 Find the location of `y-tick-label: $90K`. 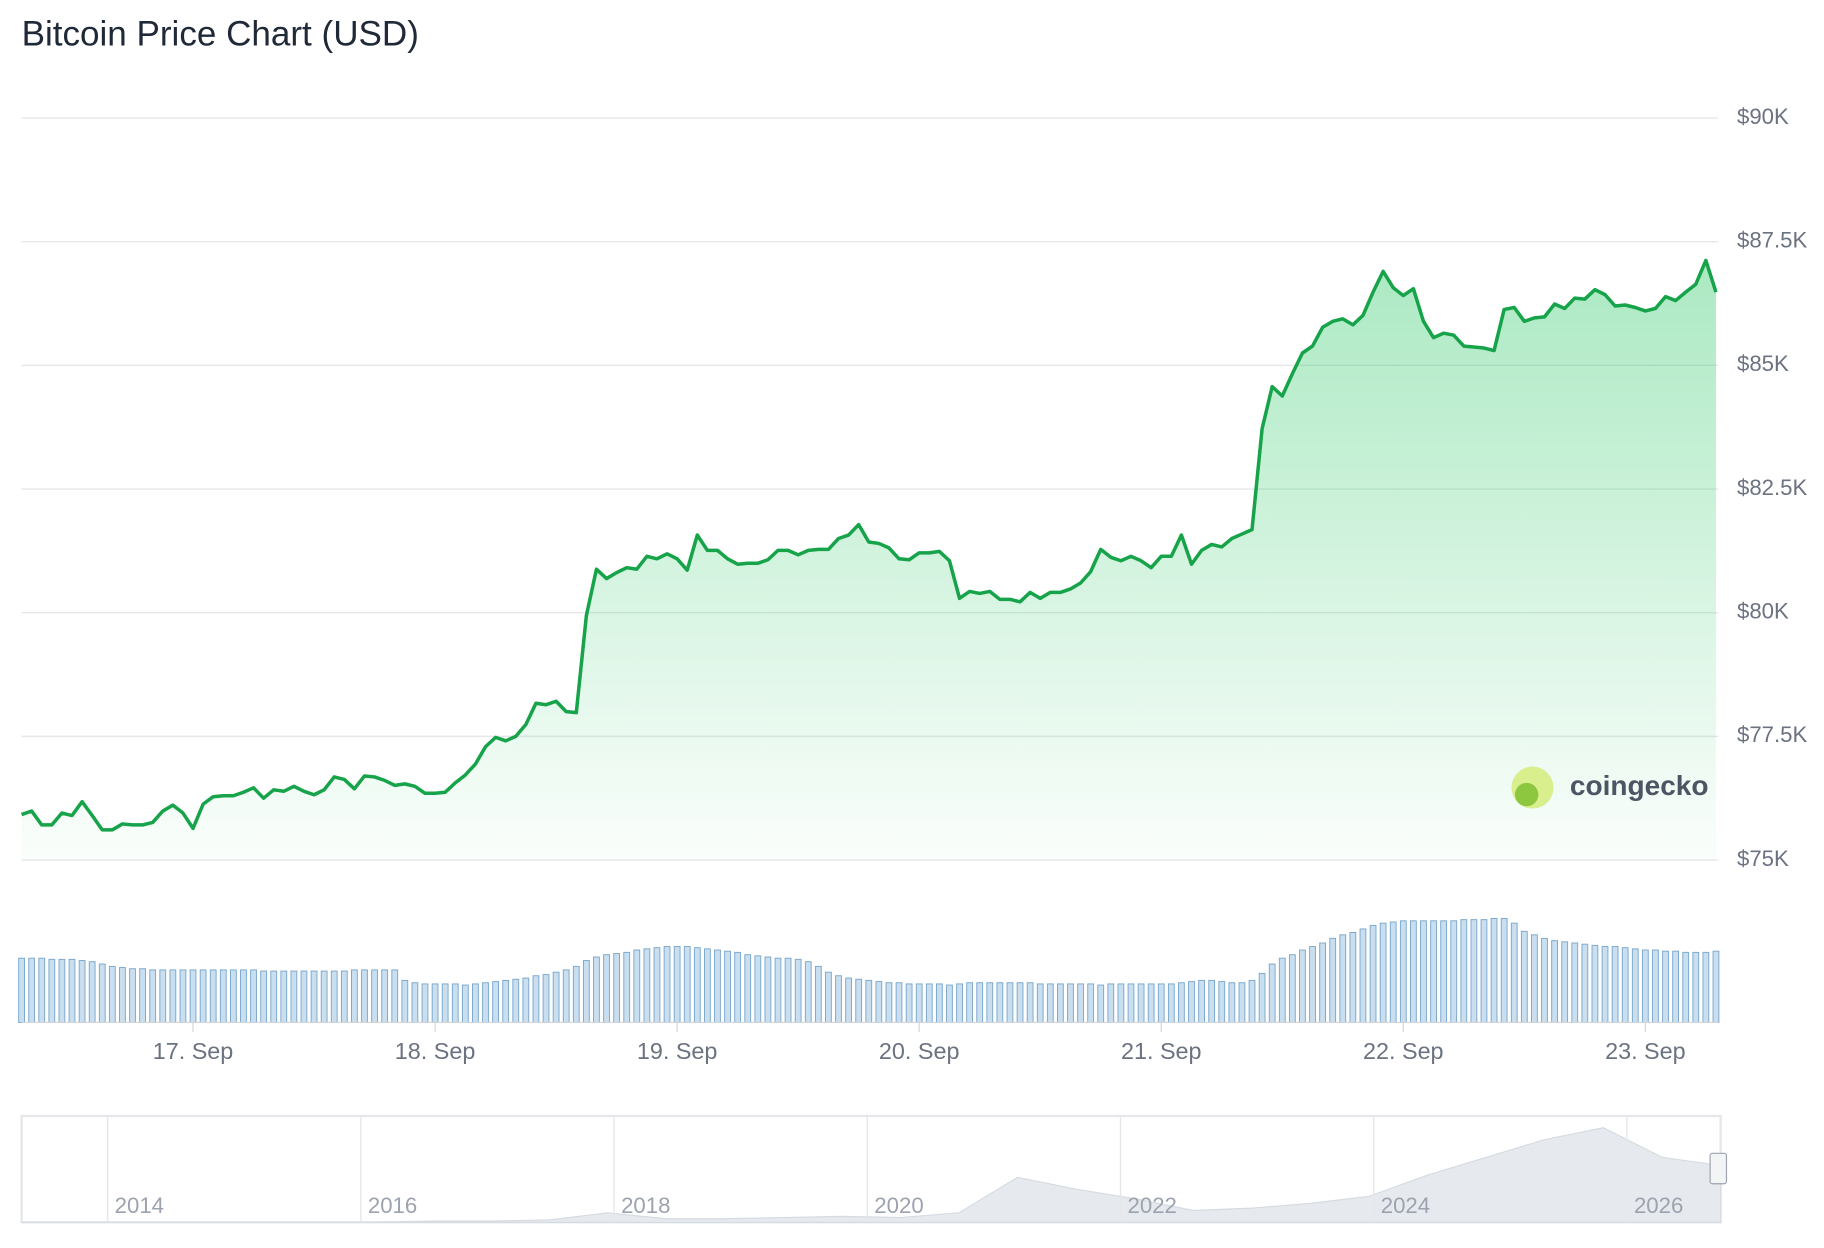

y-tick-label: $90K is located at coordinates (1763, 116).